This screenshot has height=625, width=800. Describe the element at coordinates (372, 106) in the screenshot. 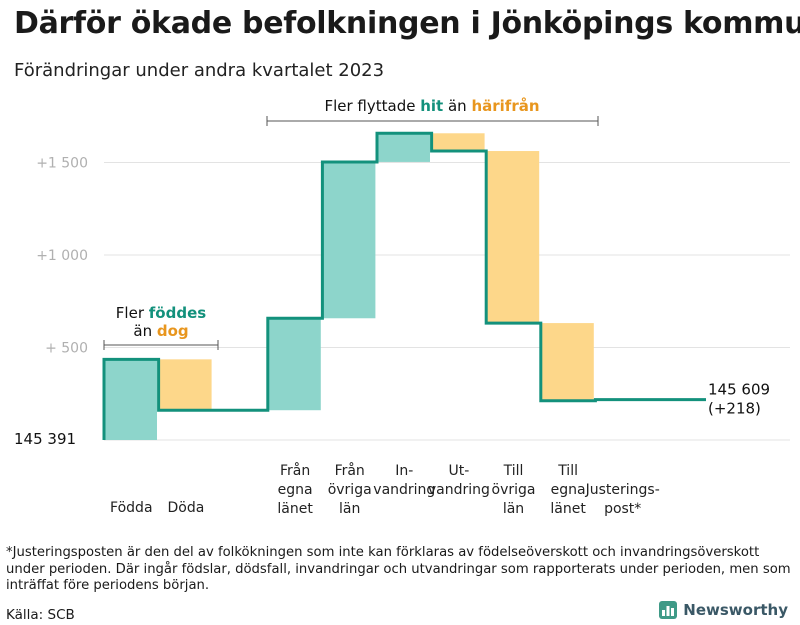

I see `annotation-text: Fler flyttade` at that location.